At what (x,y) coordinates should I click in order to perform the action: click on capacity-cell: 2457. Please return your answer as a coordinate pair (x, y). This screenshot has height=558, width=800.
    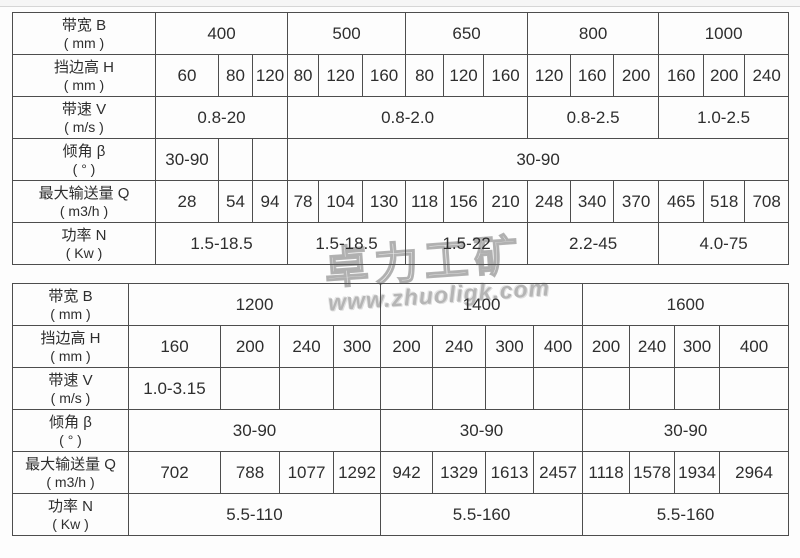
    Looking at the image, I should click on (558, 472).